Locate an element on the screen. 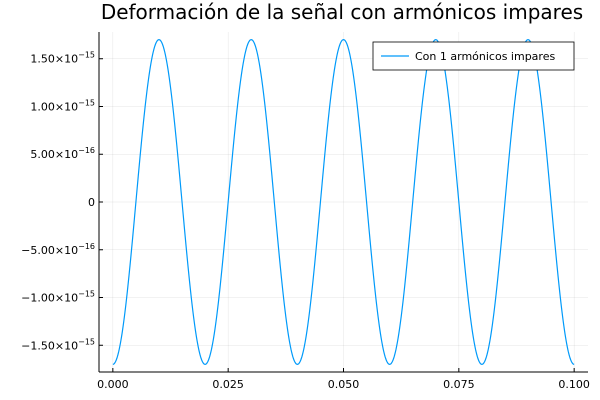  y-tick-mantissa: 1.50×10 is located at coordinates (54, 59).